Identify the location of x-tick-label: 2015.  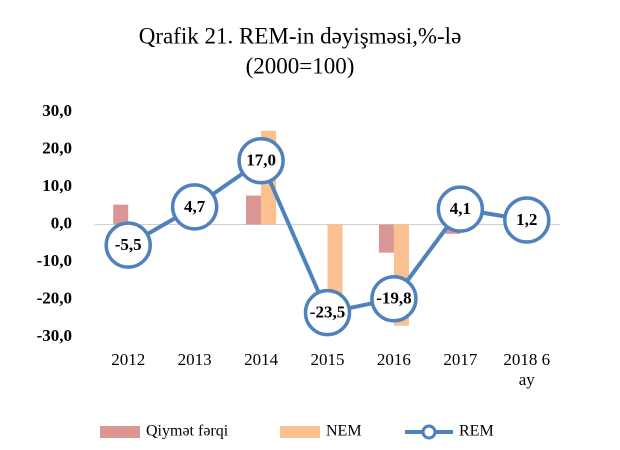
(327, 359).